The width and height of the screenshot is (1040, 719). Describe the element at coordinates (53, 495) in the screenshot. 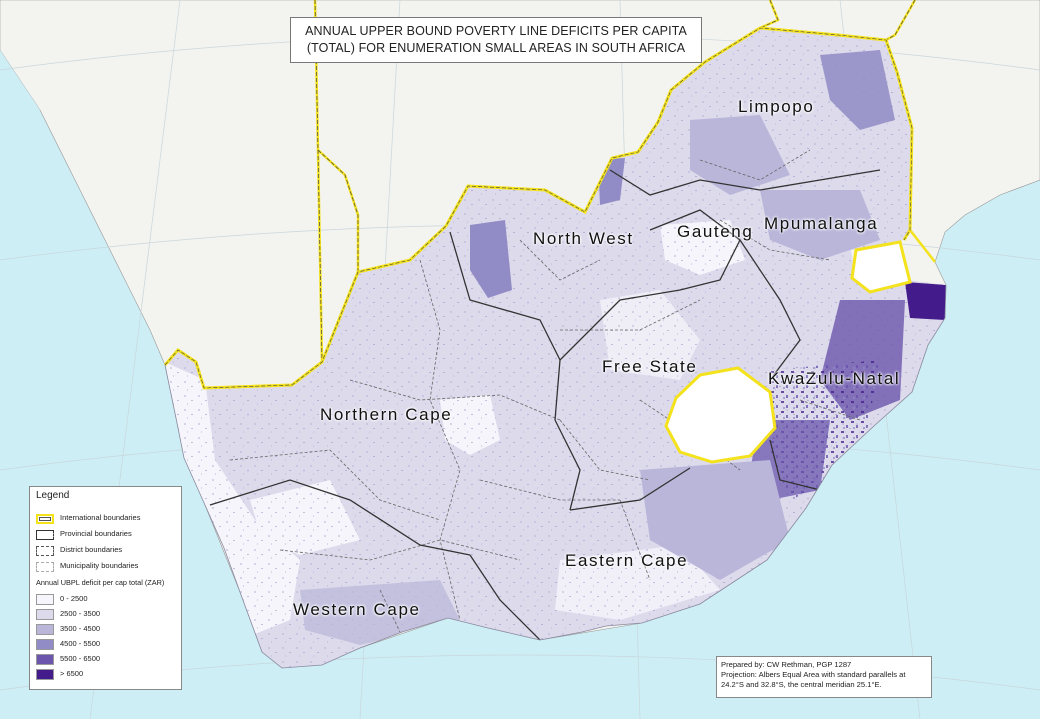

I see `legend-title: Legend` at that location.